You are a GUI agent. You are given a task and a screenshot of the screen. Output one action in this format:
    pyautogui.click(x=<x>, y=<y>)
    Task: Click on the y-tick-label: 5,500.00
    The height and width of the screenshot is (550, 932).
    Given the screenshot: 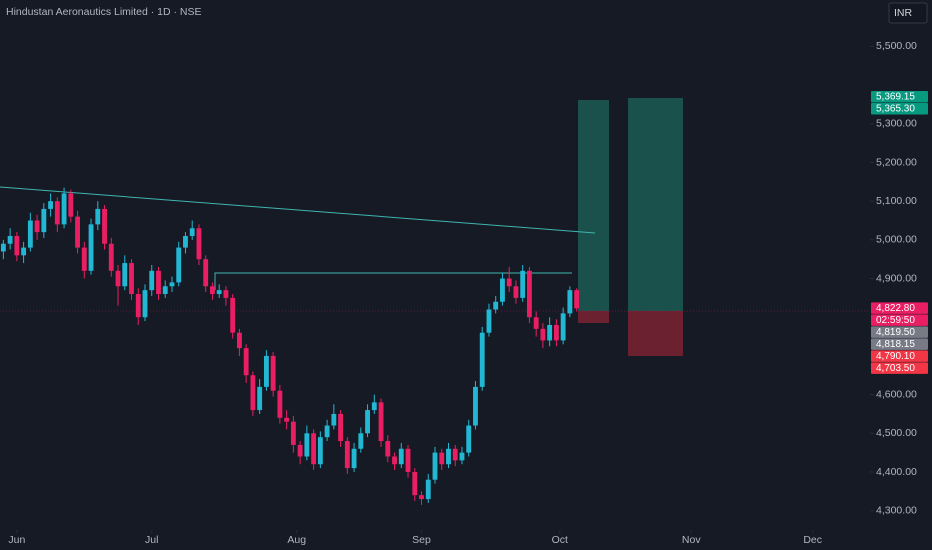 What is the action you would take?
    pyautogui.click(x=896, y=46)
    